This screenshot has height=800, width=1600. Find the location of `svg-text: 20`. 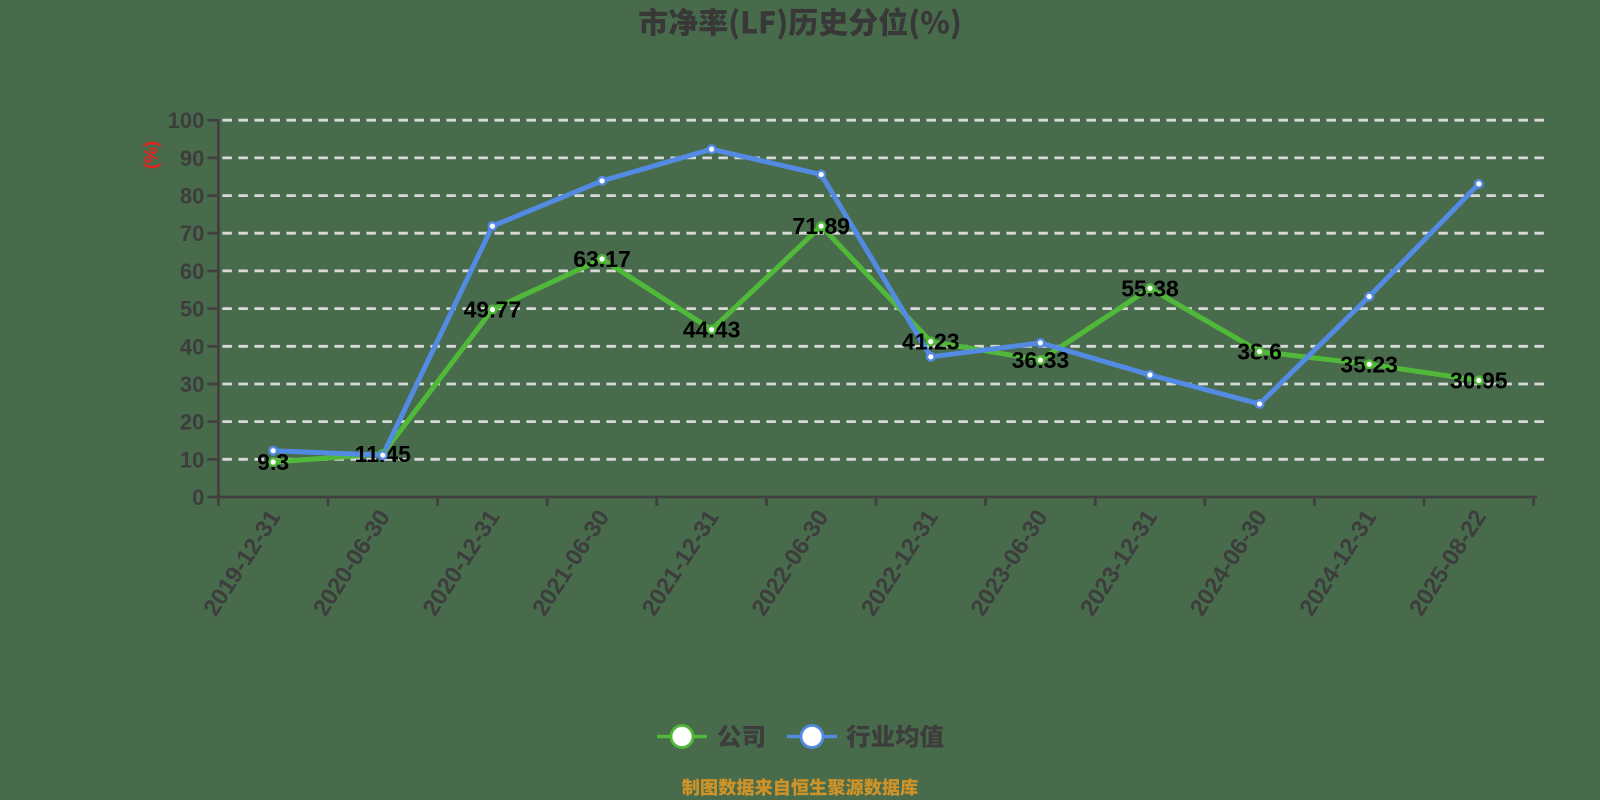

svg-text: 20 is located at coordinates (192, 422).